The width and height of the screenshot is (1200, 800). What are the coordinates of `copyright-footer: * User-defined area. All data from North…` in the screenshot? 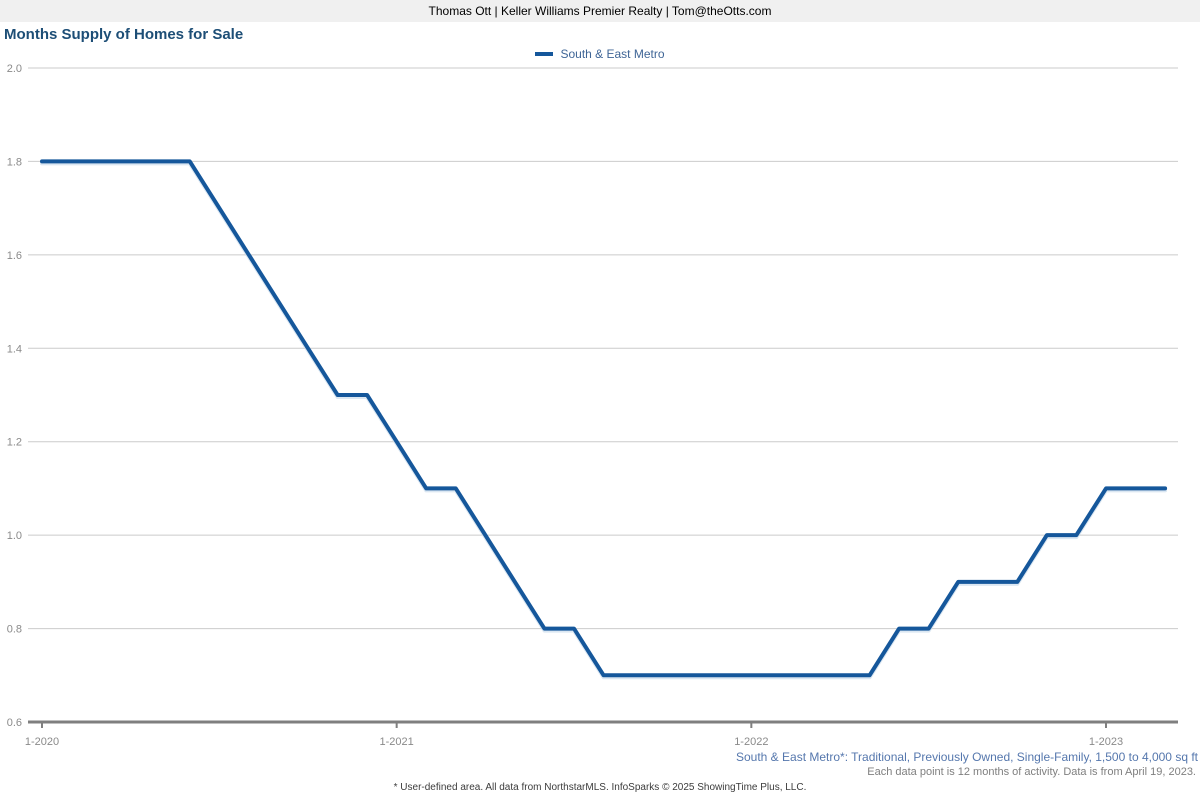 It's located at (600, 787).